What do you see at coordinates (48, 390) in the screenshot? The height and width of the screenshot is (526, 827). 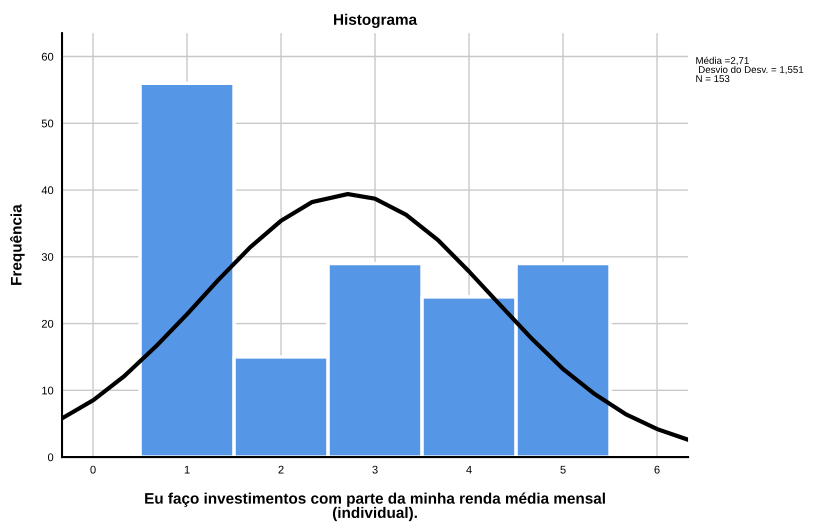 I see `y-tick-label: 10` at bounding box center [48, 390].